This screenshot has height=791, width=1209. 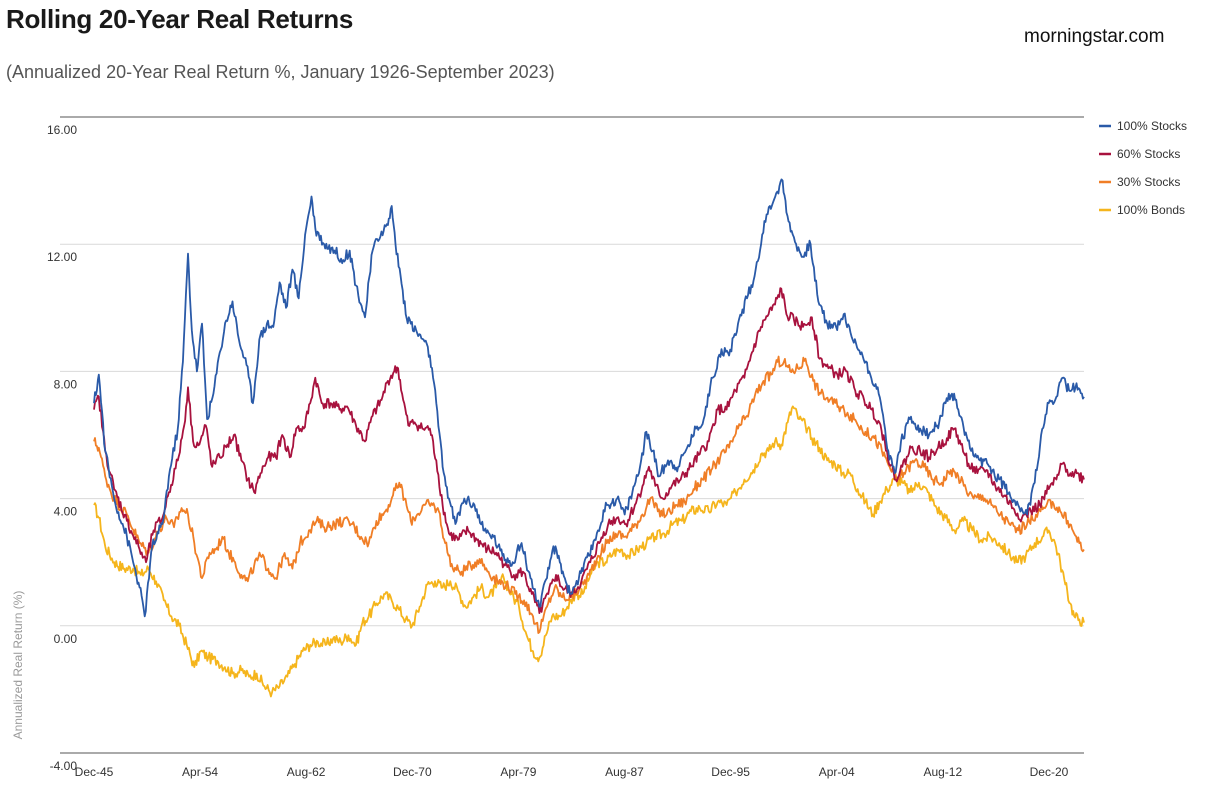 What do you see at coordinates (1148, 182) in the screenshot?
I see `legend-label: 30% Stocks` at bounding box center [1148, 182].